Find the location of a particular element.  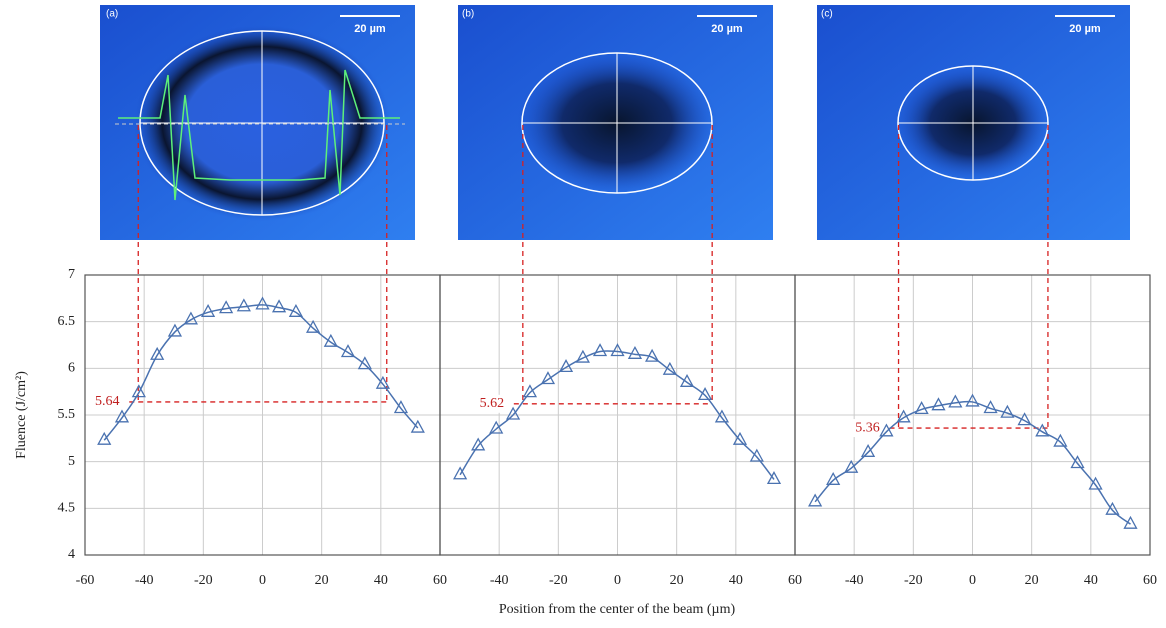

y-axis-title: Fluence (J/cm²) is located at coordinates (21, 415).